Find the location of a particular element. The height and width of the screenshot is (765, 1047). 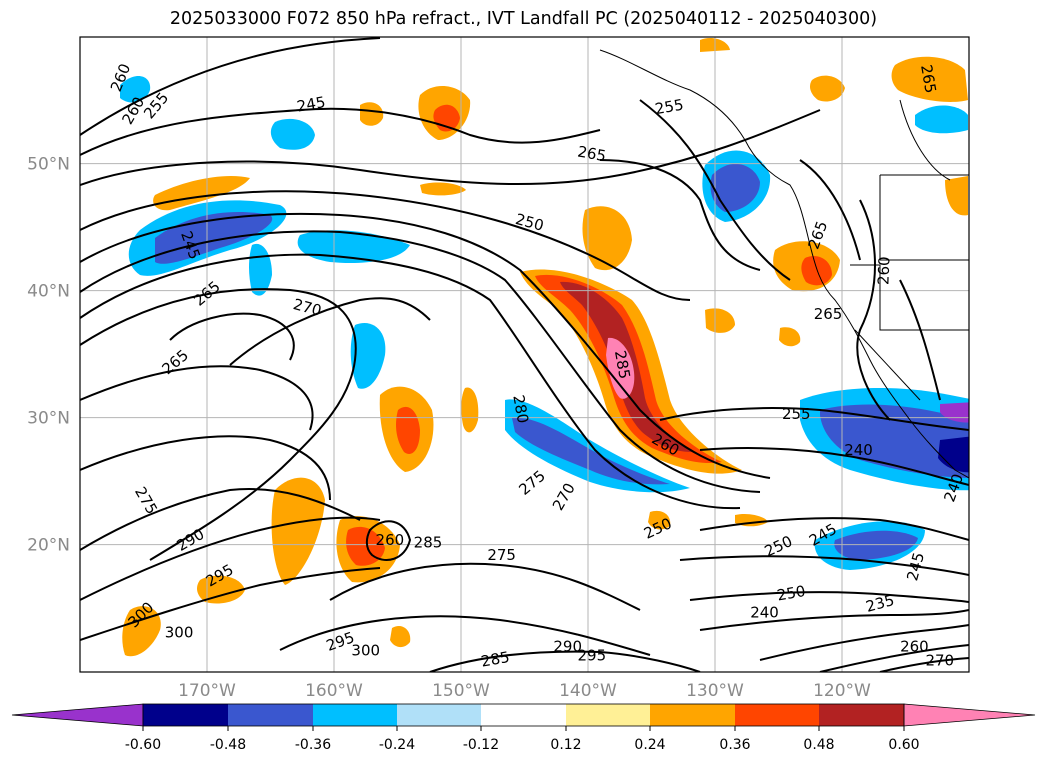

colorbar-tick-label: -0.60 is located at coordinates (143, 745).